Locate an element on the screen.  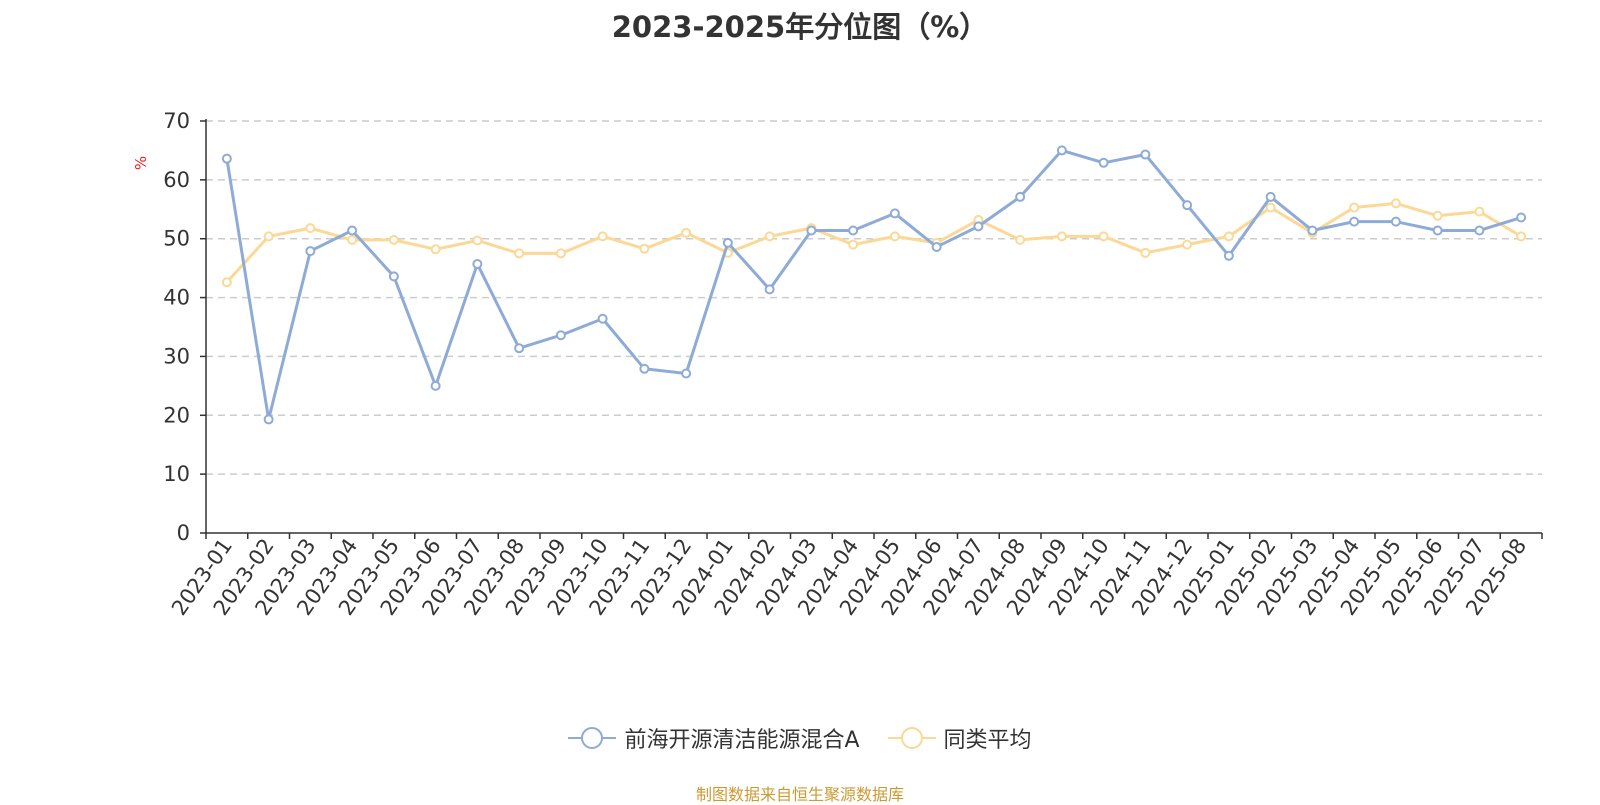
legend-label: 同类平均 is located at coordinates (987, 740).